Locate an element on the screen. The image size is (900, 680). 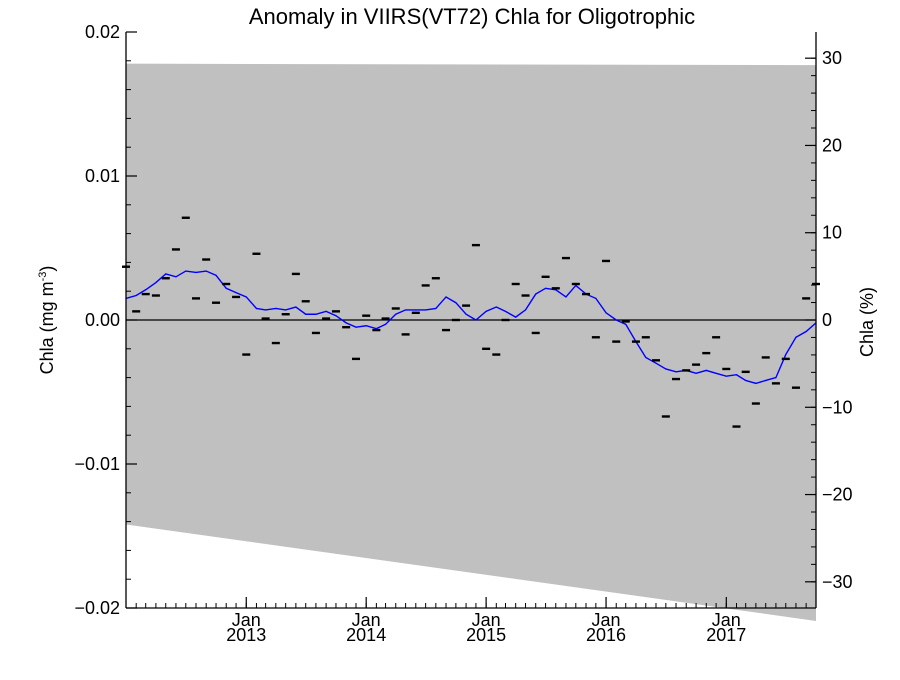
y-right-tick-label: −10 is located at coordinates (837, 407).